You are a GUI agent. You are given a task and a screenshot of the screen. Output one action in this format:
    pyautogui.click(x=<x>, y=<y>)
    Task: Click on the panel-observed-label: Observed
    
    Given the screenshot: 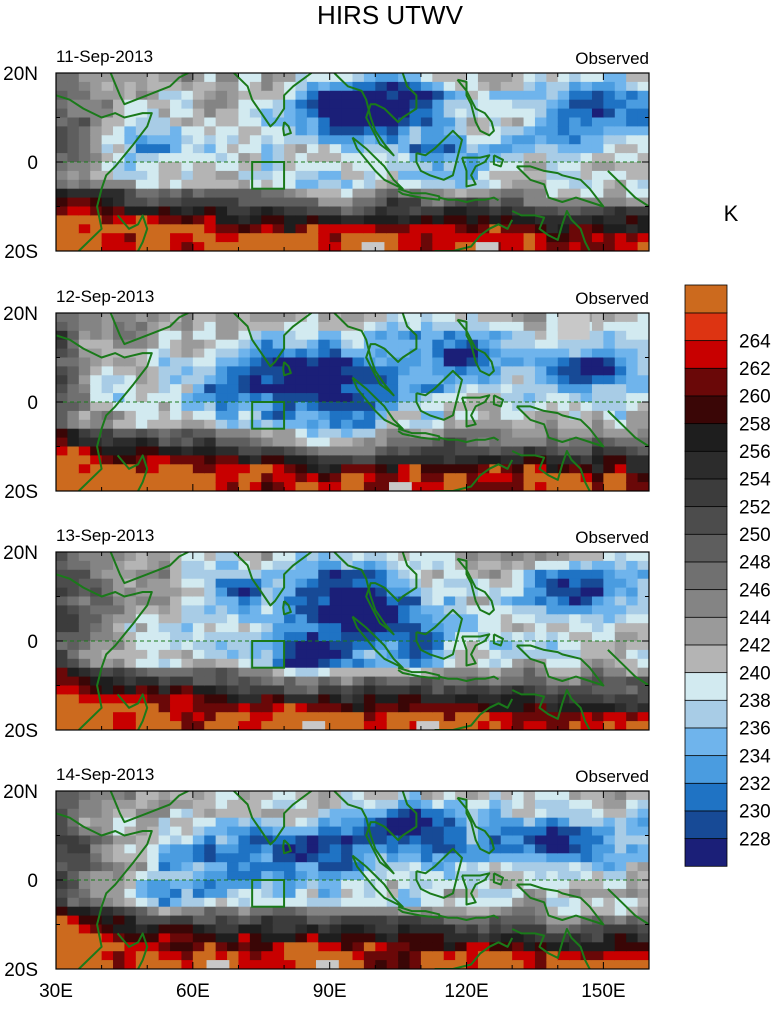 What is the action you would take?
    pyautogui.click(x=612, y=537)
    